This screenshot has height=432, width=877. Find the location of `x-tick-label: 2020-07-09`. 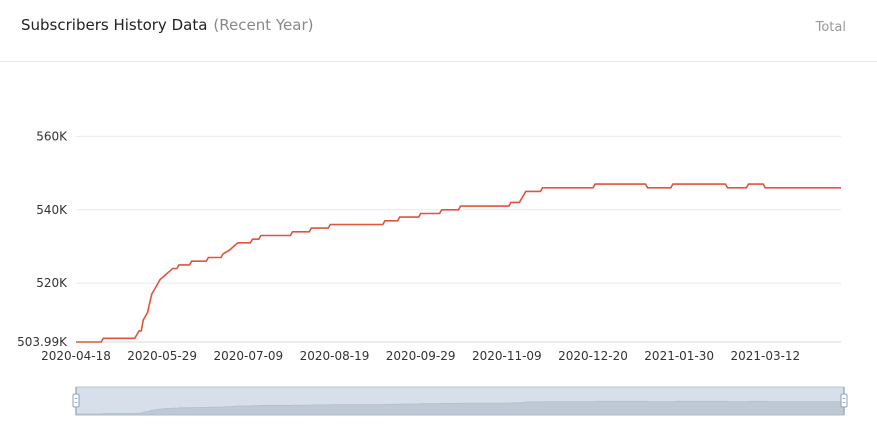

x-tick-label: 2020-07-09 is located at coordinates (248, 356).